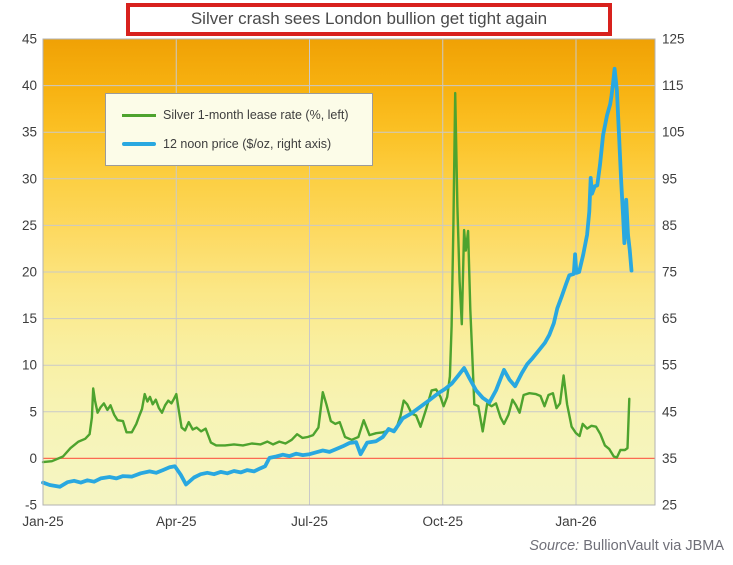  What do you see at coordinates (139, 115) in the screenshot?
I see `lease-rate-line-swatch` at bounding box center [139, 115].